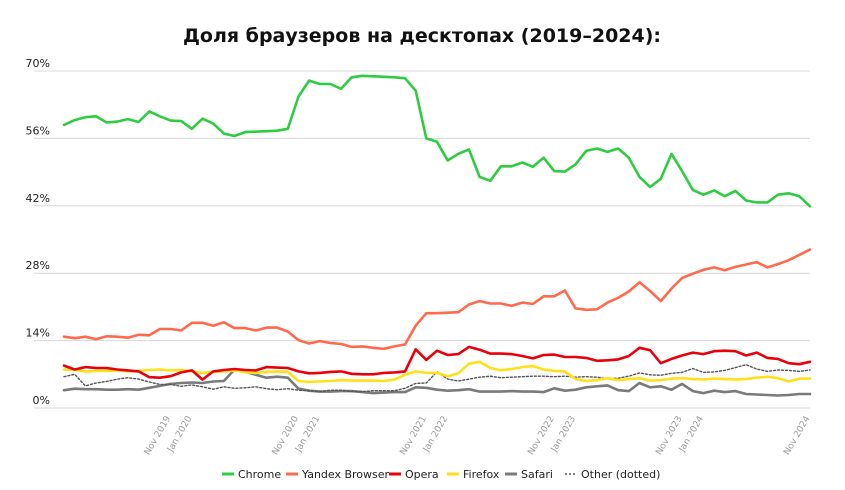  Describe the element at coordinates (537, 474) in the screenshot. I see `legend-label: Safari` at that location.